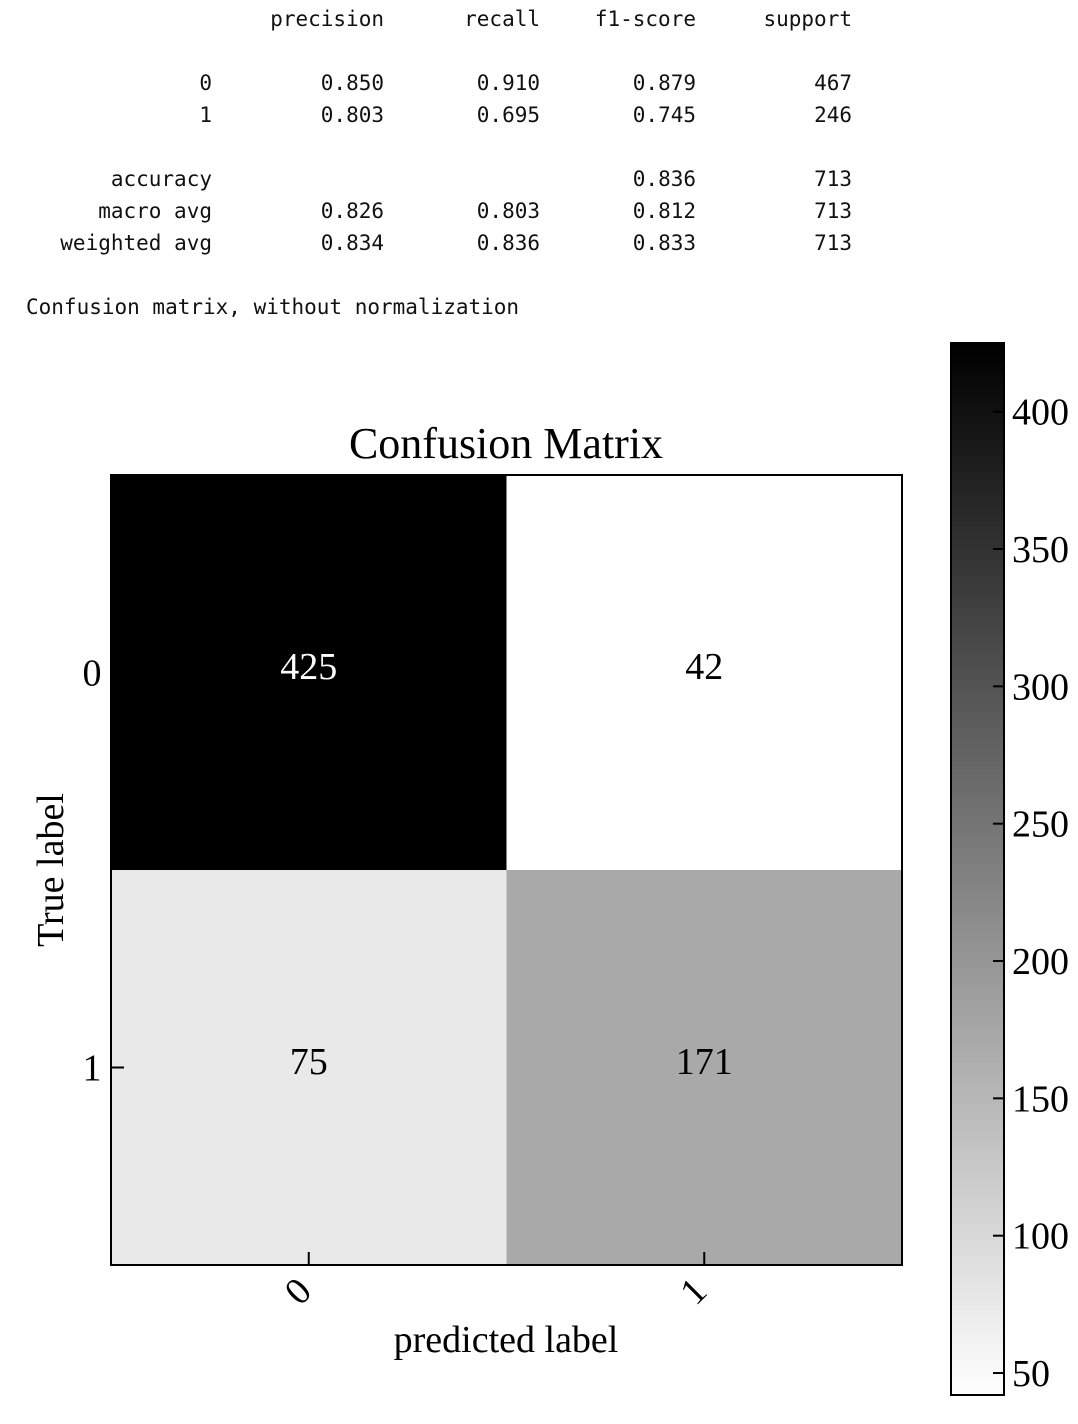 This screenshot has width=1078, height=1424. Describe the element at coordinates (506, 443) in the screenshot. I see `chart-title: Confusion Matrix` at that location.